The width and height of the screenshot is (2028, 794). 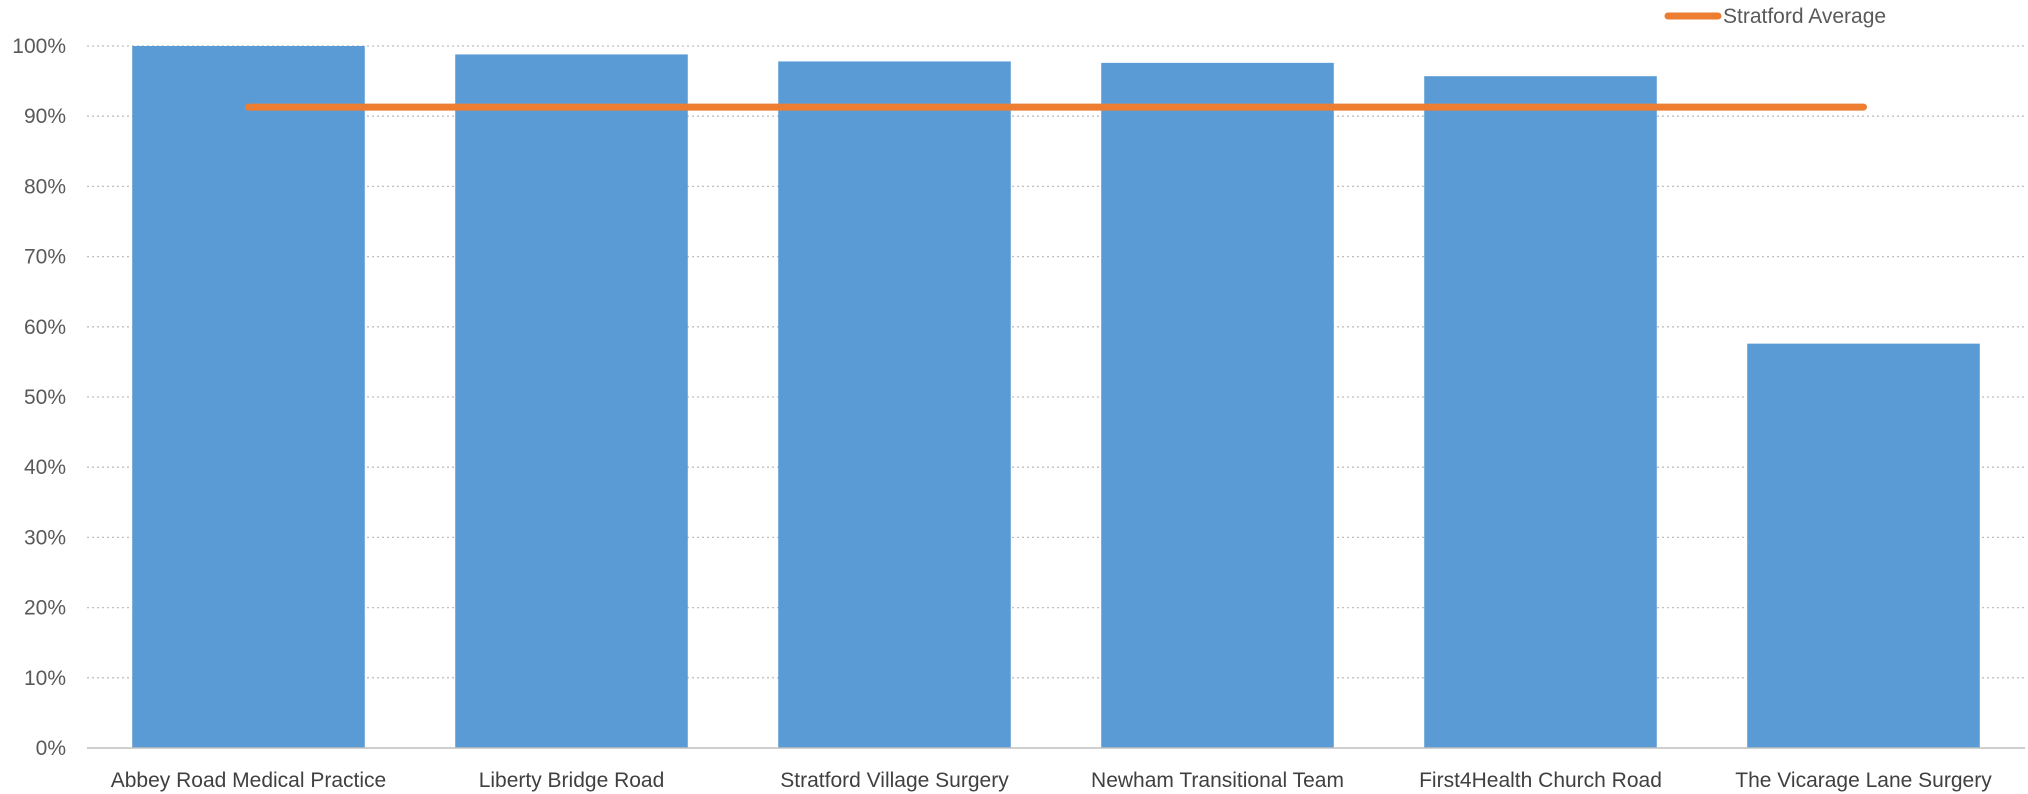 I want to click on y-tick-label: 40%, so click(x=45, y=467).